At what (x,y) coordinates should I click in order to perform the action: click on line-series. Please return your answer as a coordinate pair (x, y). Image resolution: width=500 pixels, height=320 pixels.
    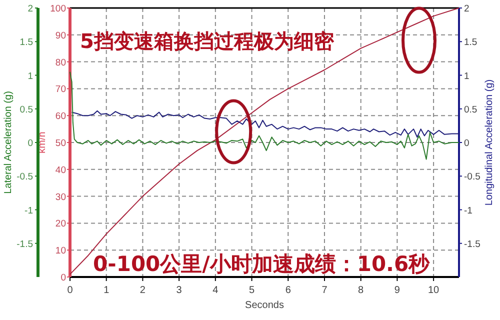
    Looking at the image, I should click on (265, 124).